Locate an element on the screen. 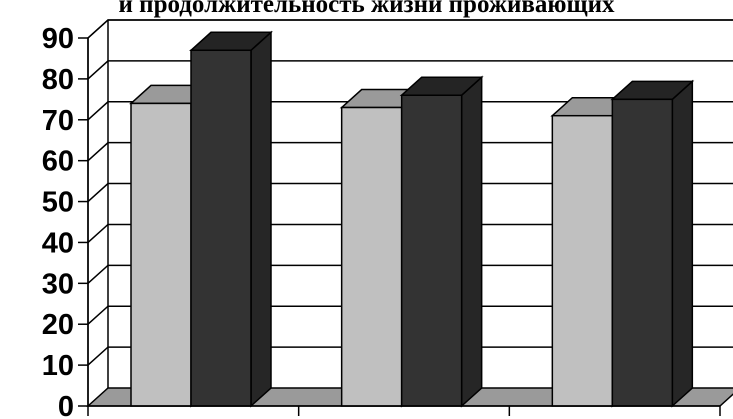 The image size is (733, 419). y-tick-label-50: 50 is located at coordinates (58, 203).